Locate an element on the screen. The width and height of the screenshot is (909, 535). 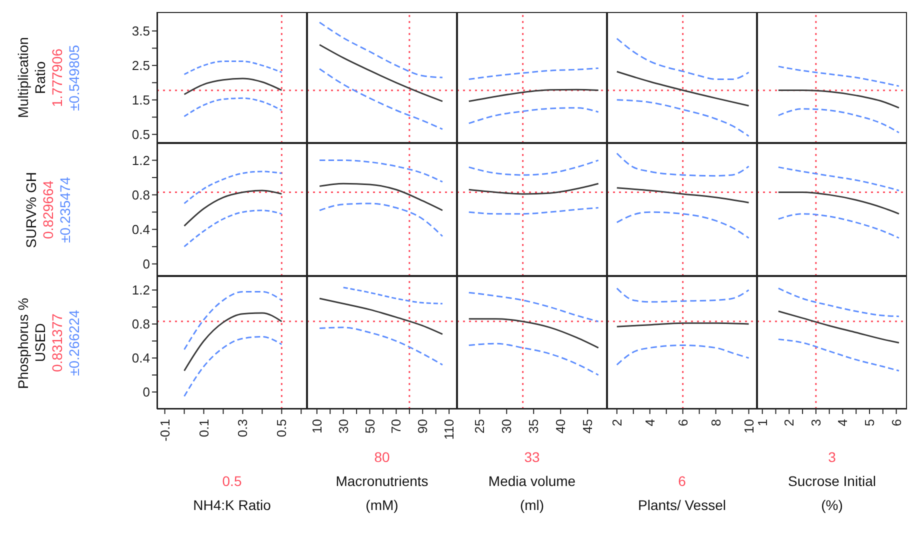
x-tick-label: 25 is located at coordinates (480, 426).